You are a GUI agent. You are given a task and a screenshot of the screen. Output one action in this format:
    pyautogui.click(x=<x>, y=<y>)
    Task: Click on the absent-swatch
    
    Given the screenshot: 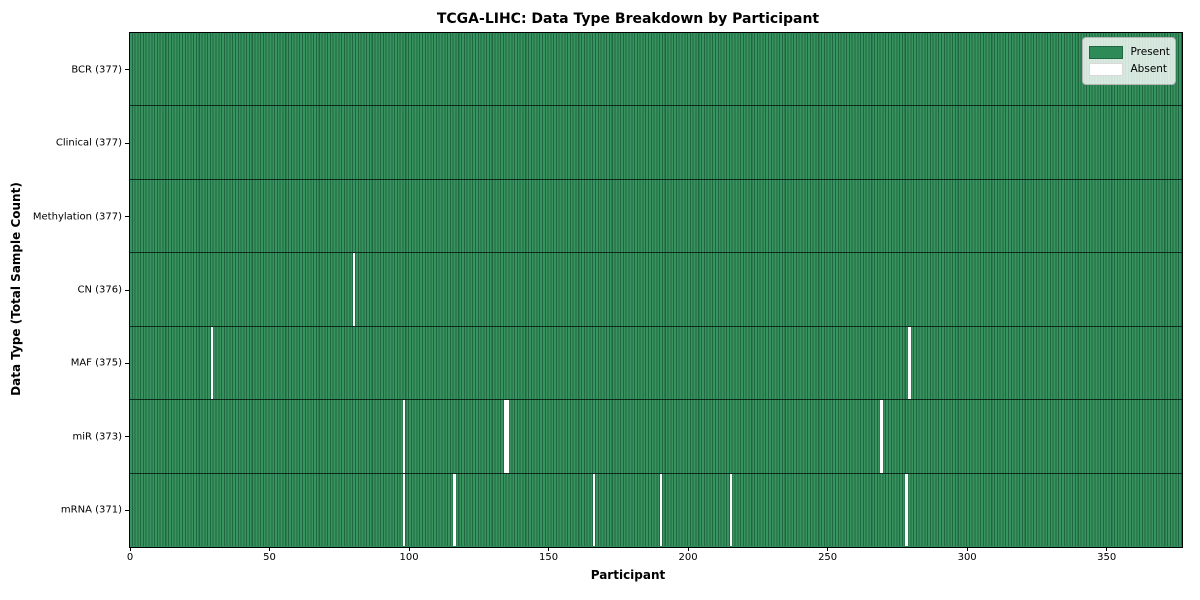 What is the action you would take?
    pyautogui.click(x=1105, y=69)
    